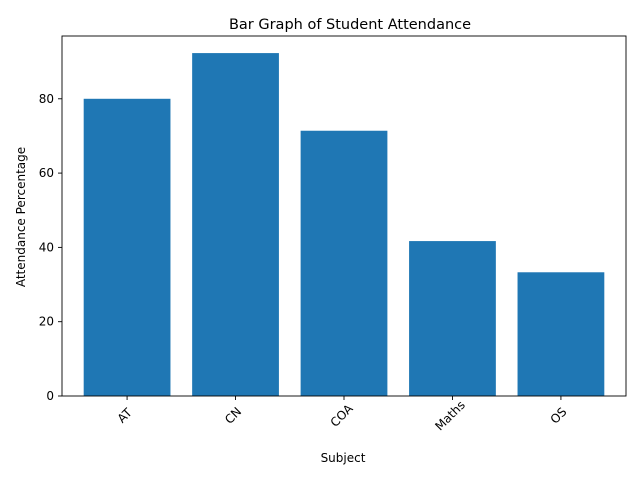 Image resolution: width=640 pixels, height=480 pixels. What do you see at coordinates (350, 25) in the screenshot?
I see `chart-title: Bar Graph of Student Attendance` at bounding box center [350, 25].